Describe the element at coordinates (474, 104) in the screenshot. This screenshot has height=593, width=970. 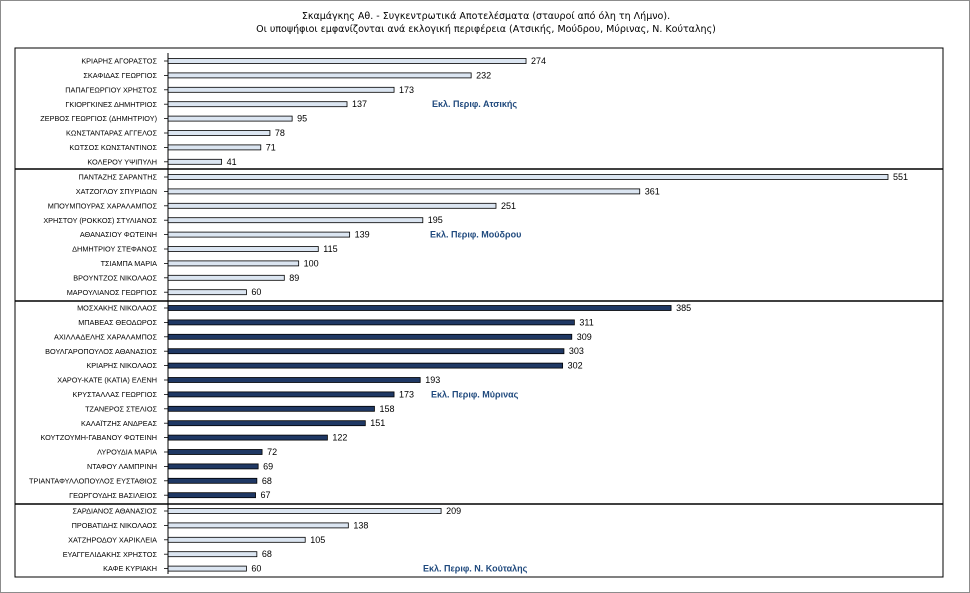
I see `group-label: Εκλ. Περιφ. Ατσικής` at that location.